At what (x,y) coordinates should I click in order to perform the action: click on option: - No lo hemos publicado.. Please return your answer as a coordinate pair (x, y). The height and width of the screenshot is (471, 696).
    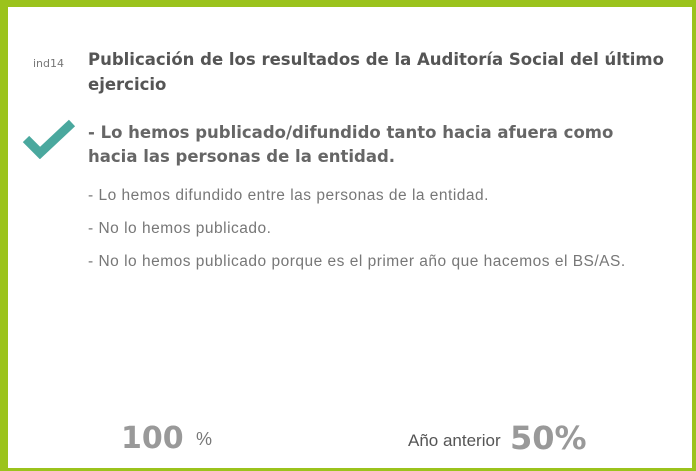
    Looking at the image, I should click on (180, 228).